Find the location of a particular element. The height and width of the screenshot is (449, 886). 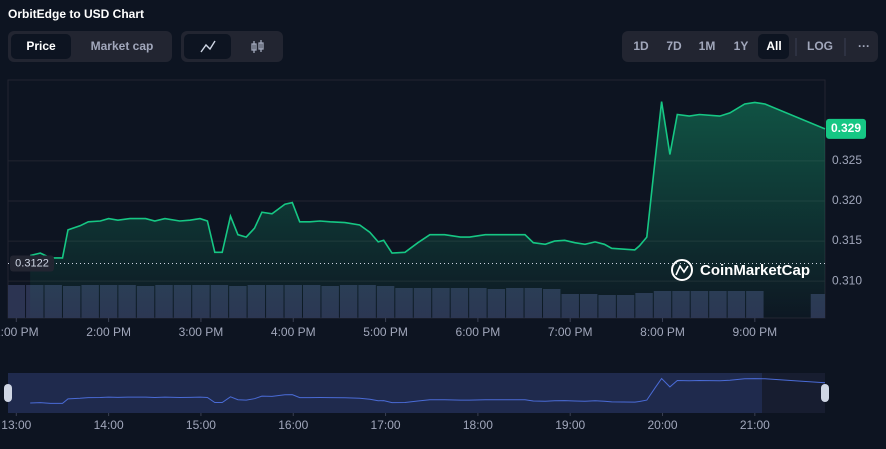

x-tick-label: 6:00 PM is located at coordinates (478, 332).